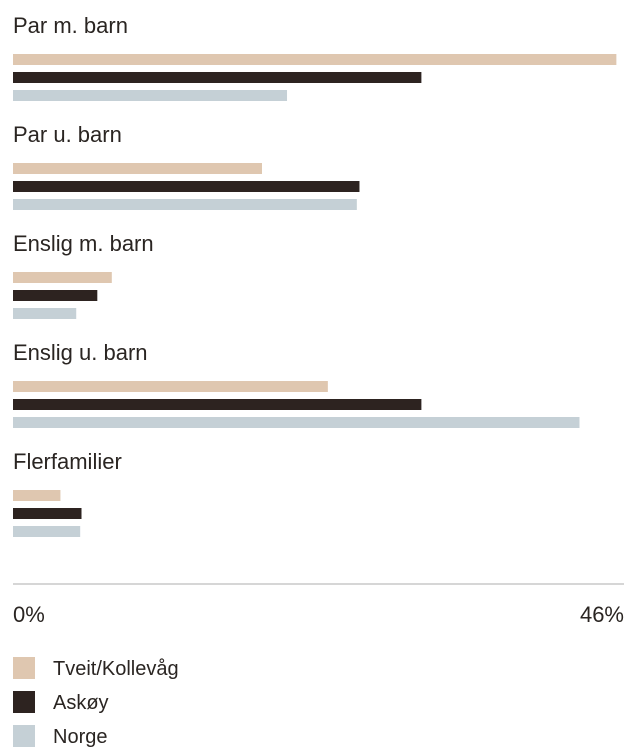  What do you see at coordinates (62, 277) in the screenshot?
I see `bar-enslig-m-barn-tveit-kollevag` at bounding box center [62, 277].